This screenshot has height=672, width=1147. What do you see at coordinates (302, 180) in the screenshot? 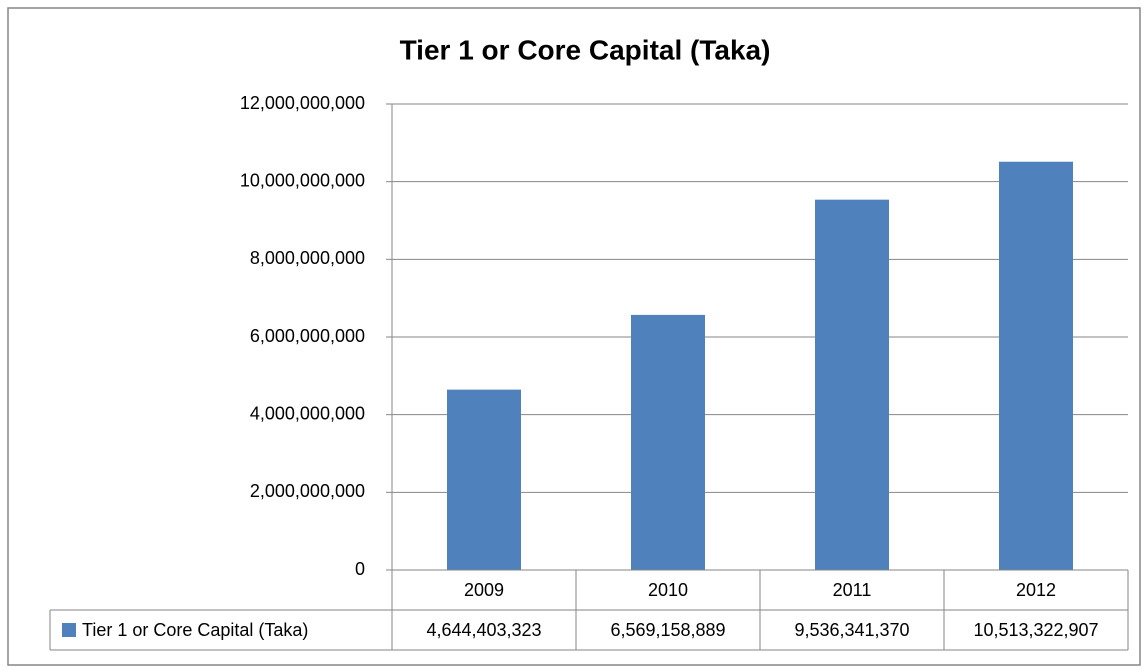
I see `y-tick-label: 10,000,000,000` at bounding box center [302, 180].